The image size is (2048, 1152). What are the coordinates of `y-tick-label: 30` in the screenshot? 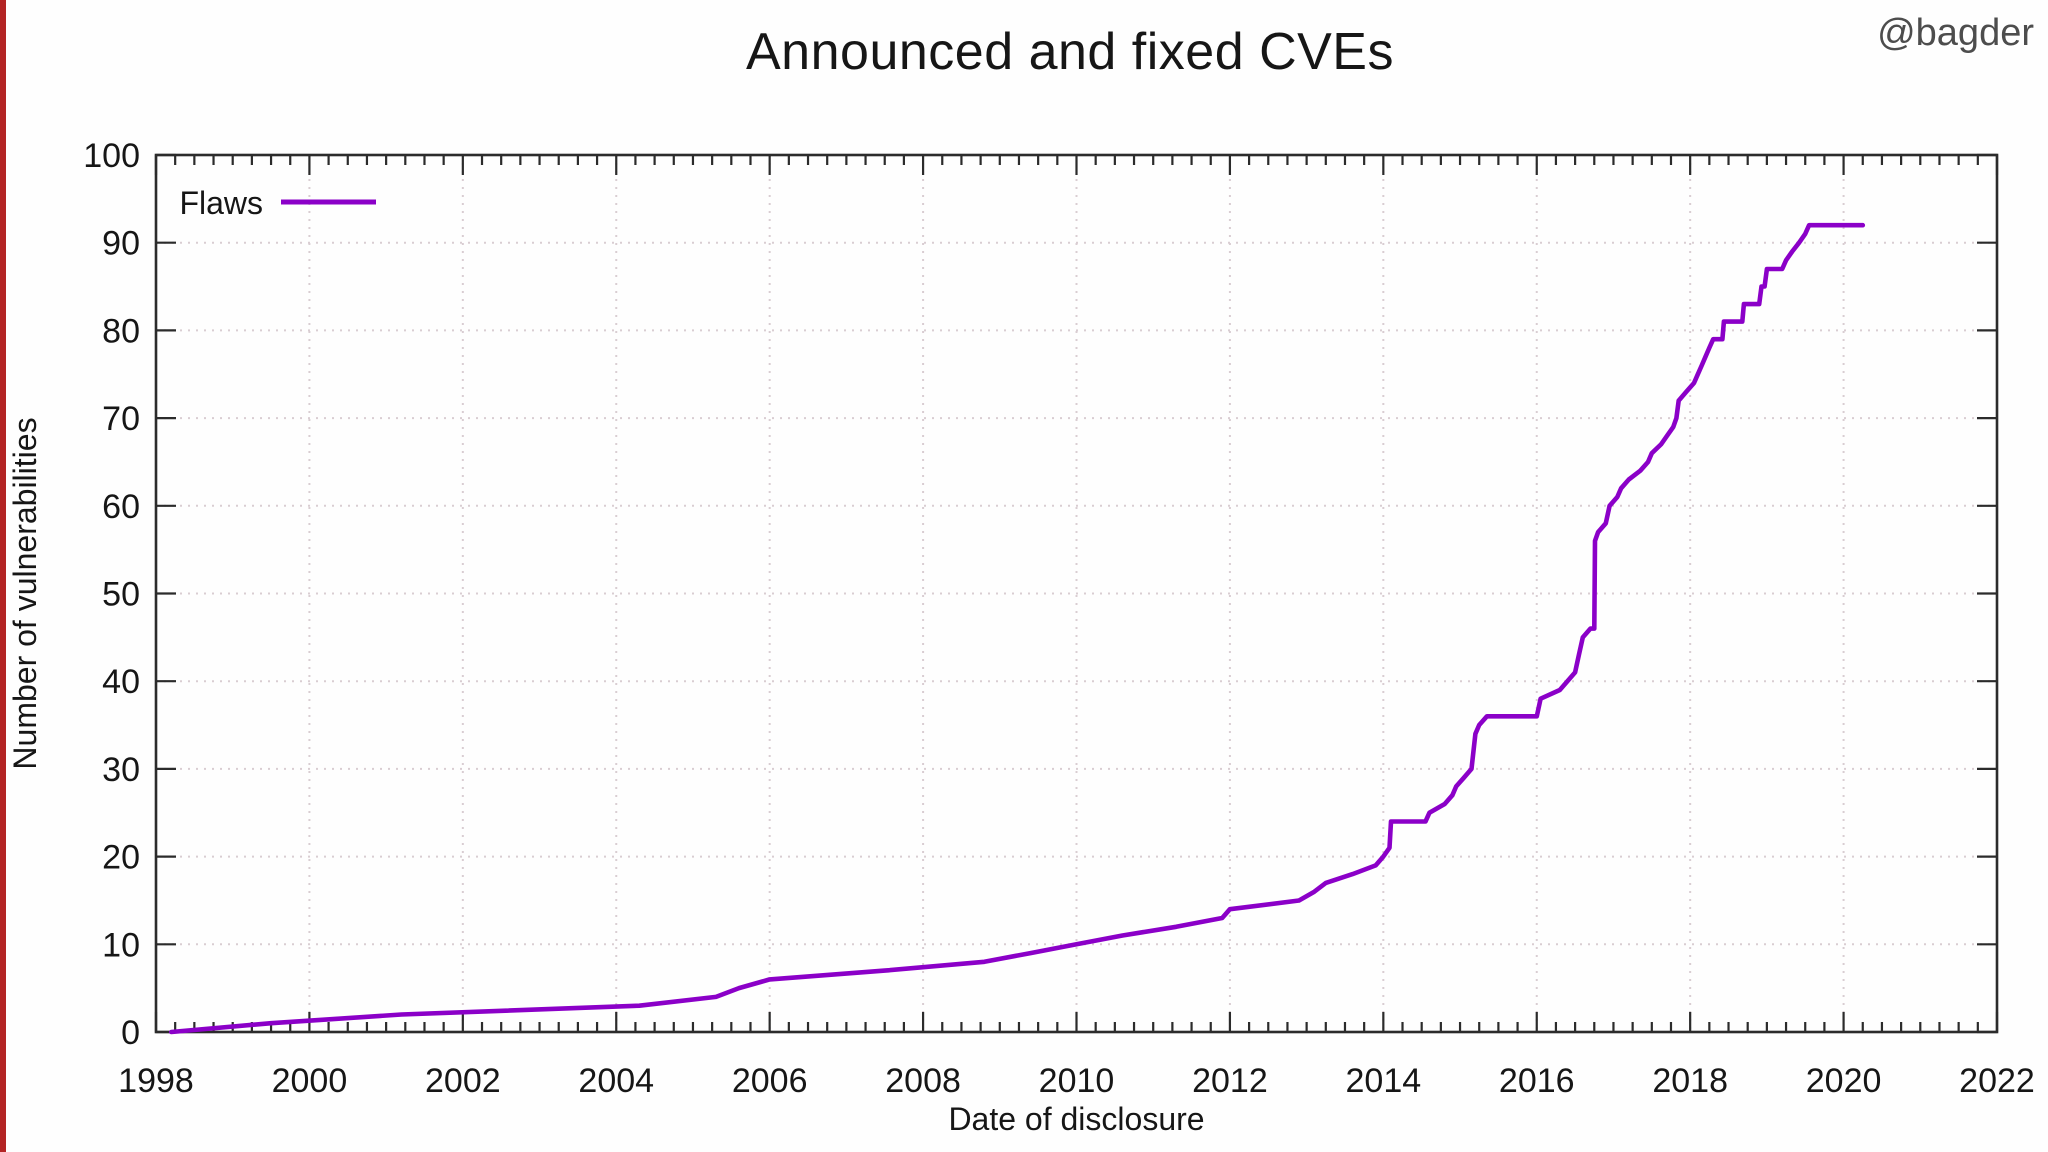 It's located at (121, 770).